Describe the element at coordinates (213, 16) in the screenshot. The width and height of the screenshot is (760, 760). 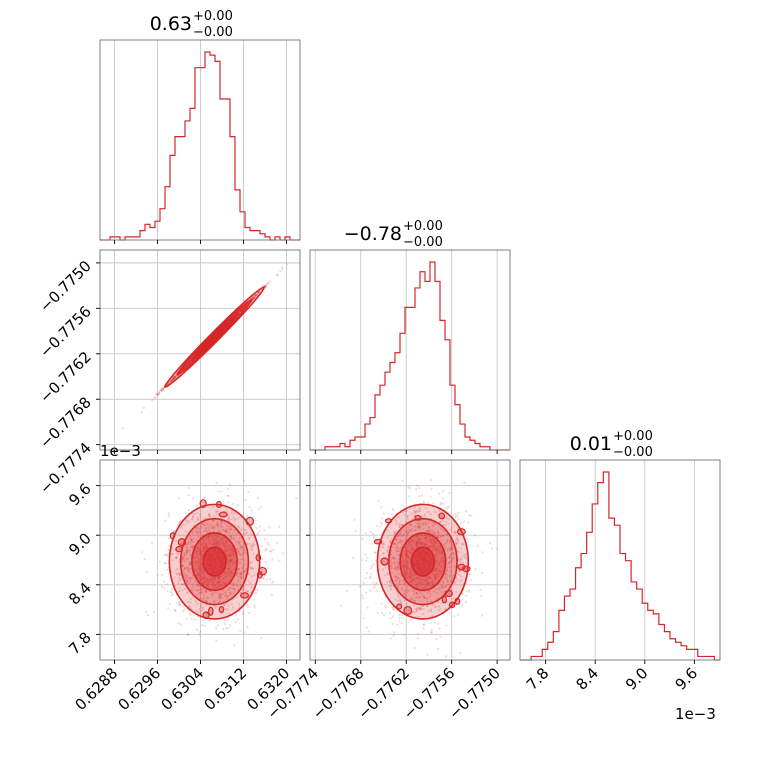
I see `title-upper-error: +0.00` at that location.